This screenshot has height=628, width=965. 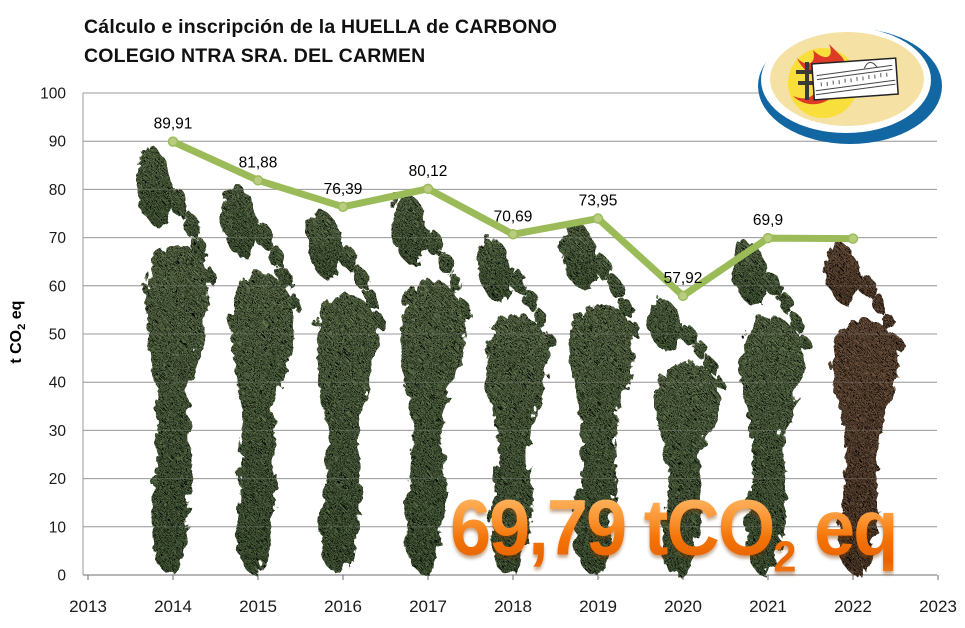 I want to click on y-tick-label-70: 70, so click(x=58, y=238).